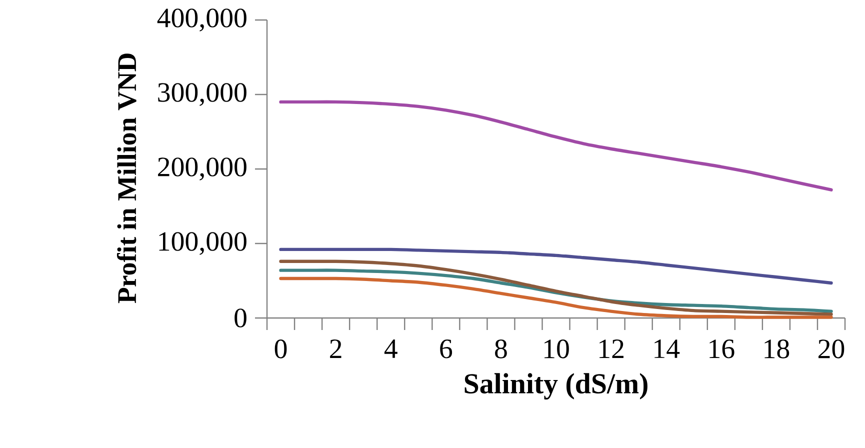 This screenshot has width=865, height=448. What do you see at coordinates (556, 349) in the screenshot?
I see `x-tick-label: 10` at bounding box center [556, 349].